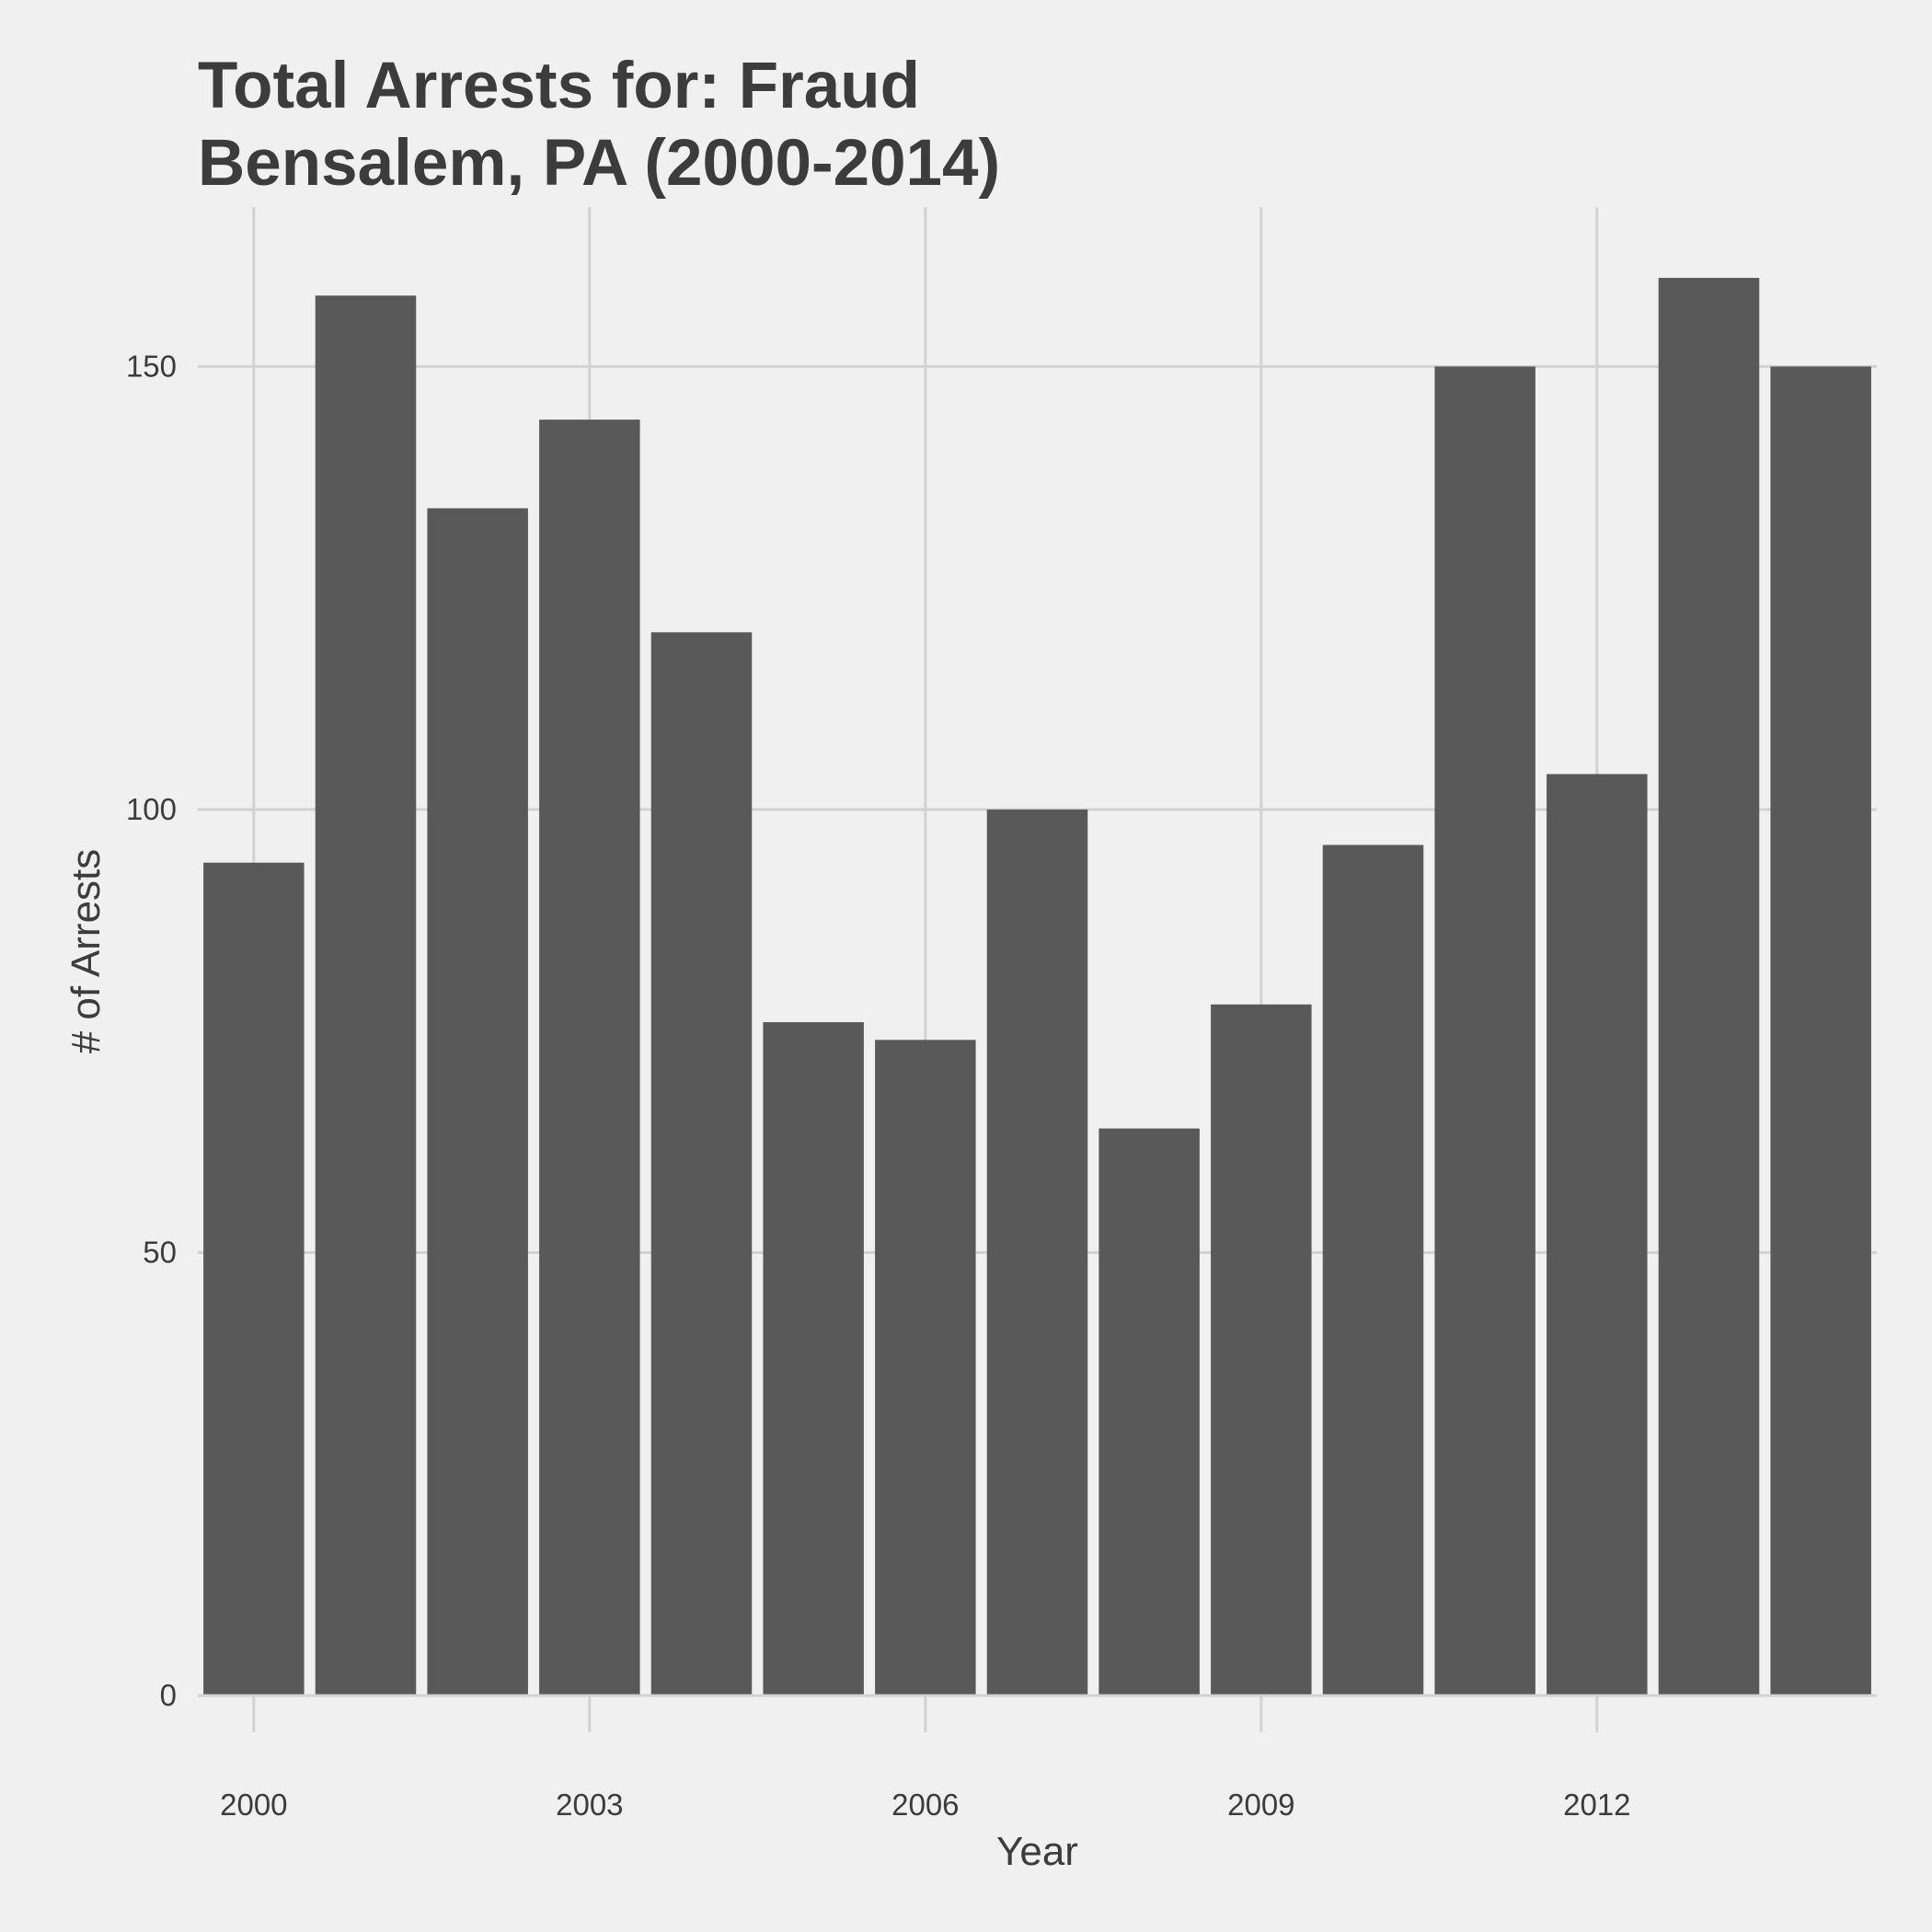 The height and width of the screenshot is (1932, 1932). I want to click on bar-2008, so click(1149, 1412).